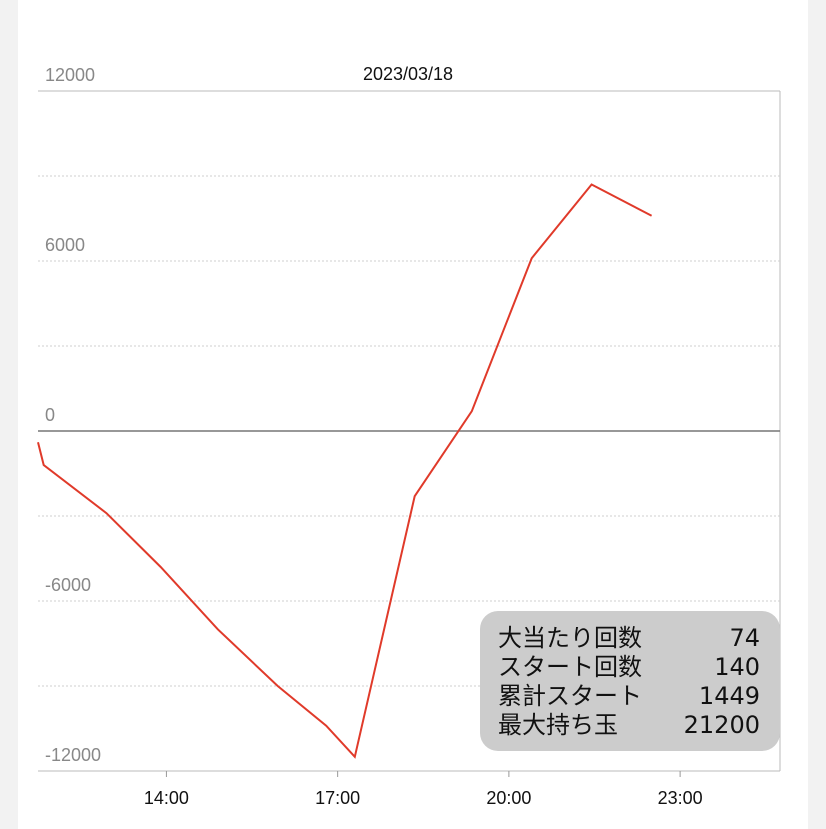  Describe the element at coordinates (73, 755) in the screenshot. I see `y-tick-label: -12000` at that location.